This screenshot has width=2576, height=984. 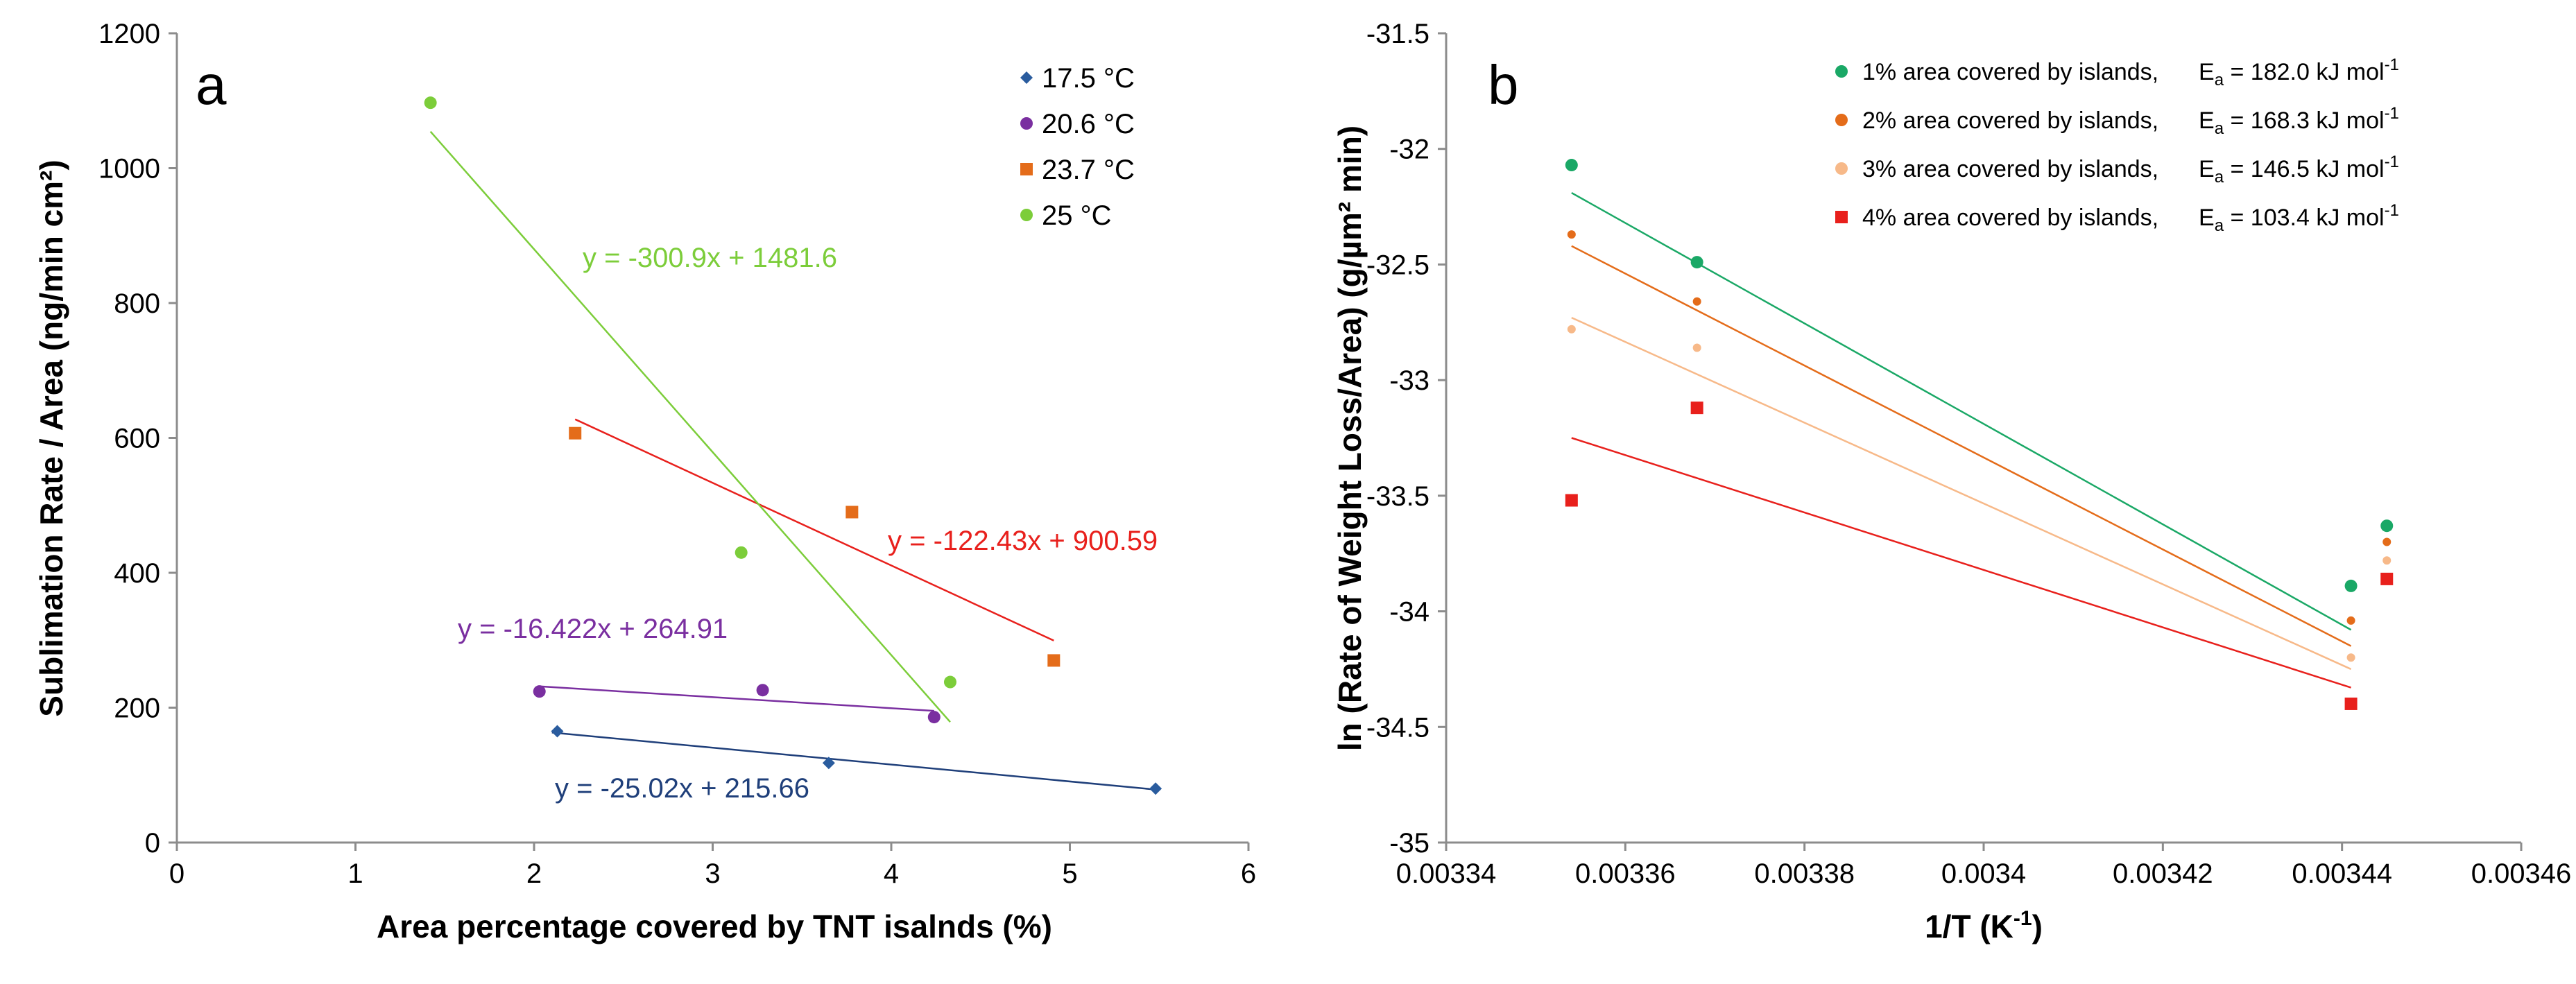 I want to click on panel-a-x-tick-label: 4, so click(x=891, y=873).